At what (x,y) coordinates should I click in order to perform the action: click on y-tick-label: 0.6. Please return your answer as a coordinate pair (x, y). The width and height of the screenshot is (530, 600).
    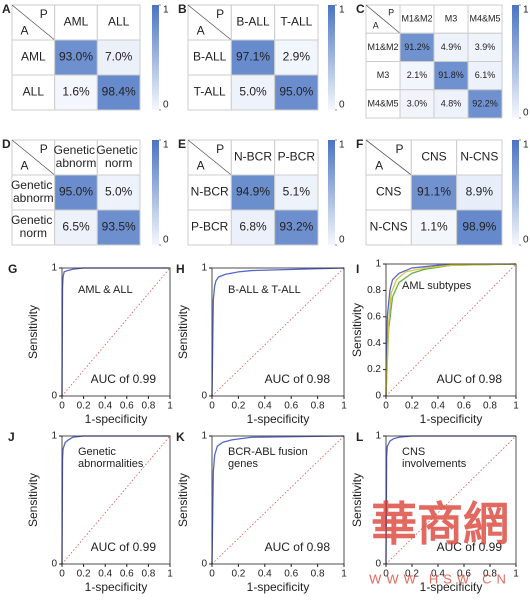
    Looking at the image, I should click on (374, 316).